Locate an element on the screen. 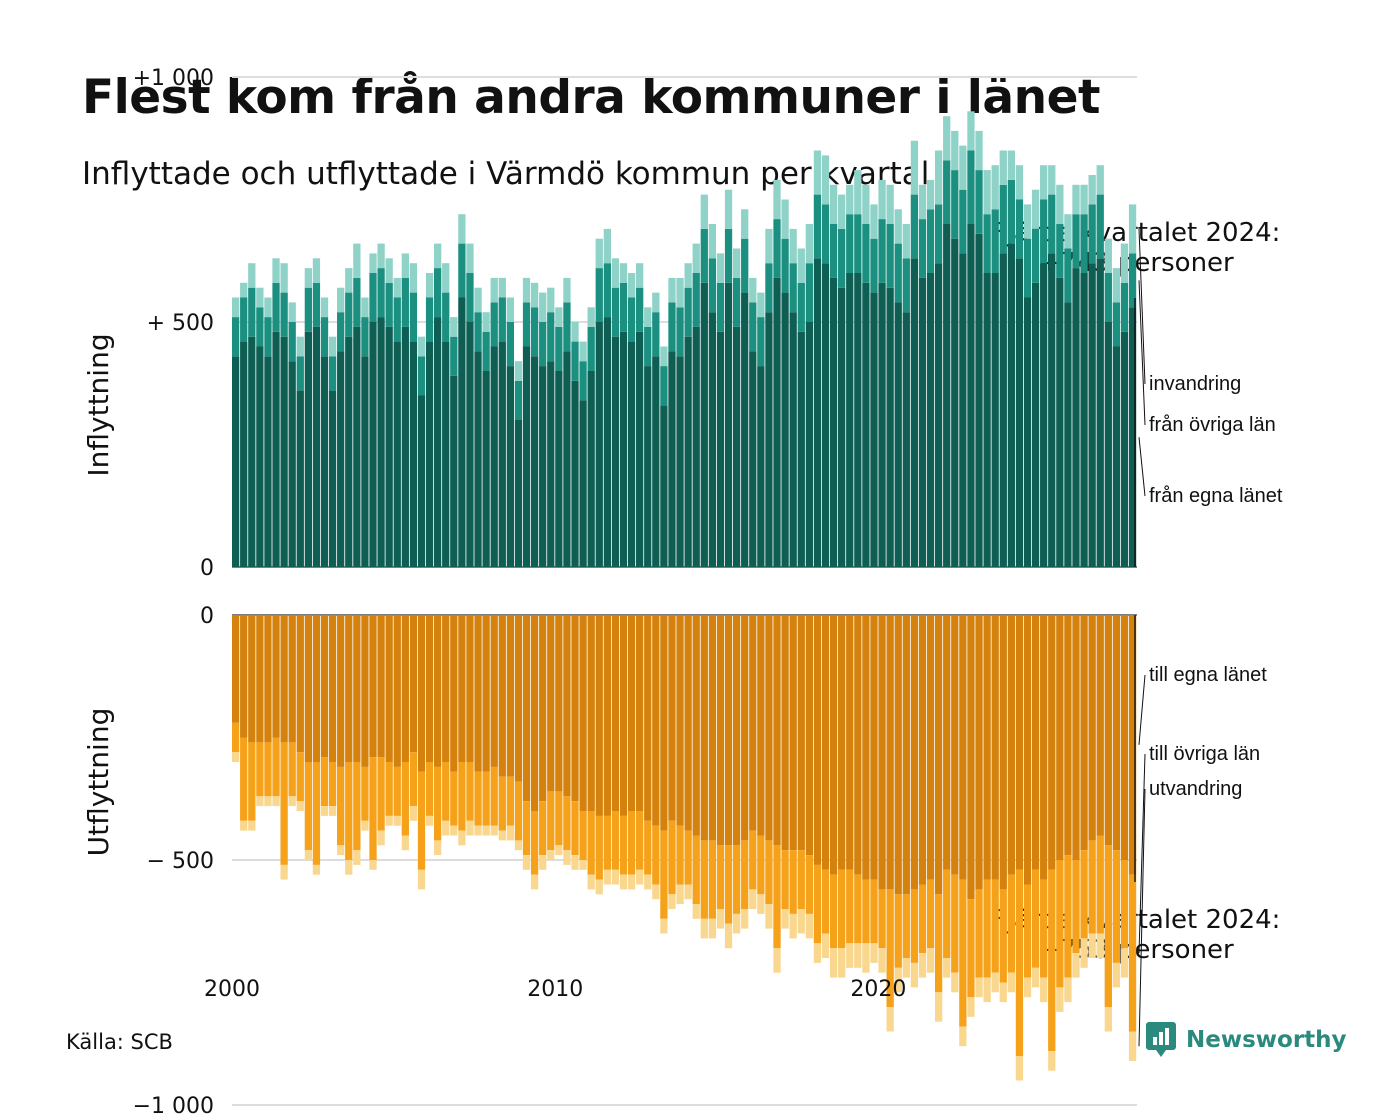  y-tick-label: +1 000 is located at coordinates (173, 78).